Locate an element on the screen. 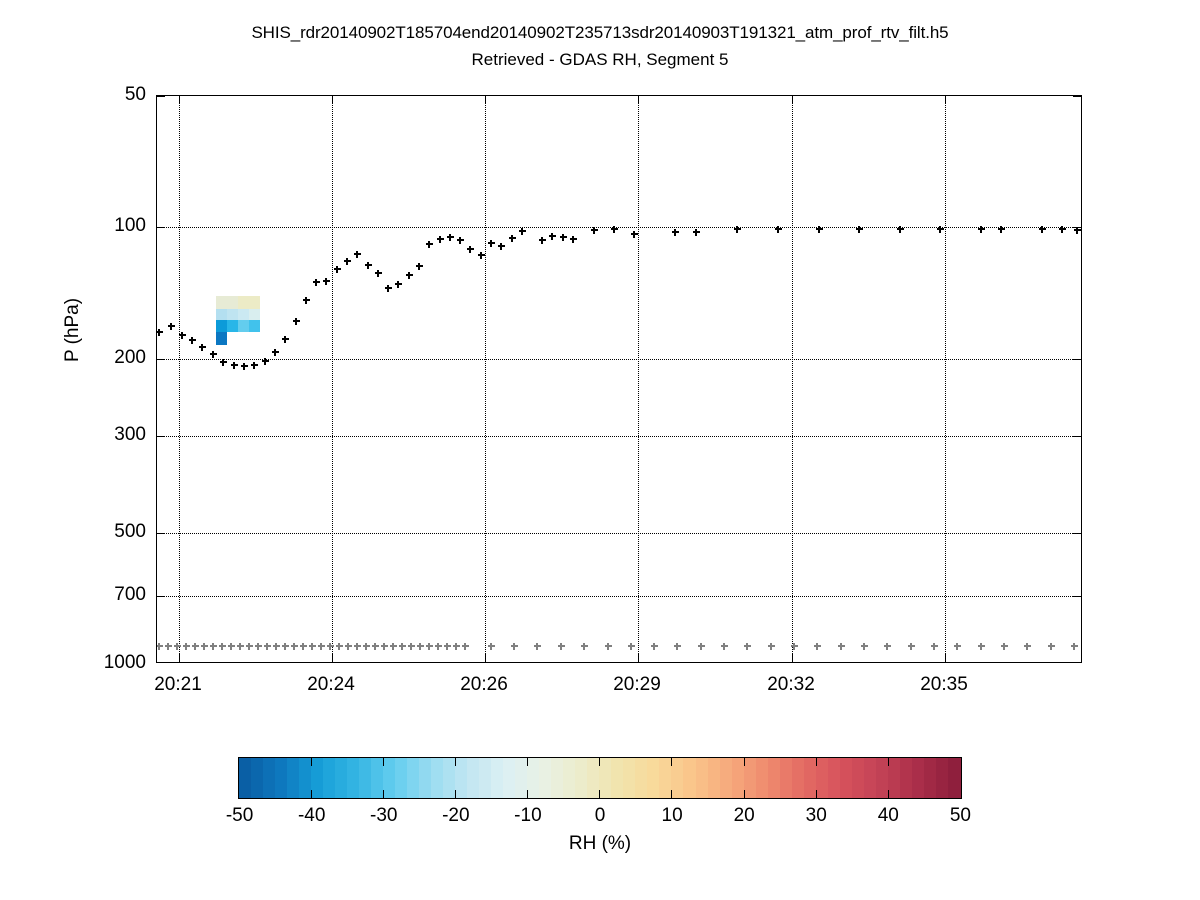 The height and width of the screenshot is (900, 1200). colorbar-tick-label: 10 is located at coordinates (672, 815).